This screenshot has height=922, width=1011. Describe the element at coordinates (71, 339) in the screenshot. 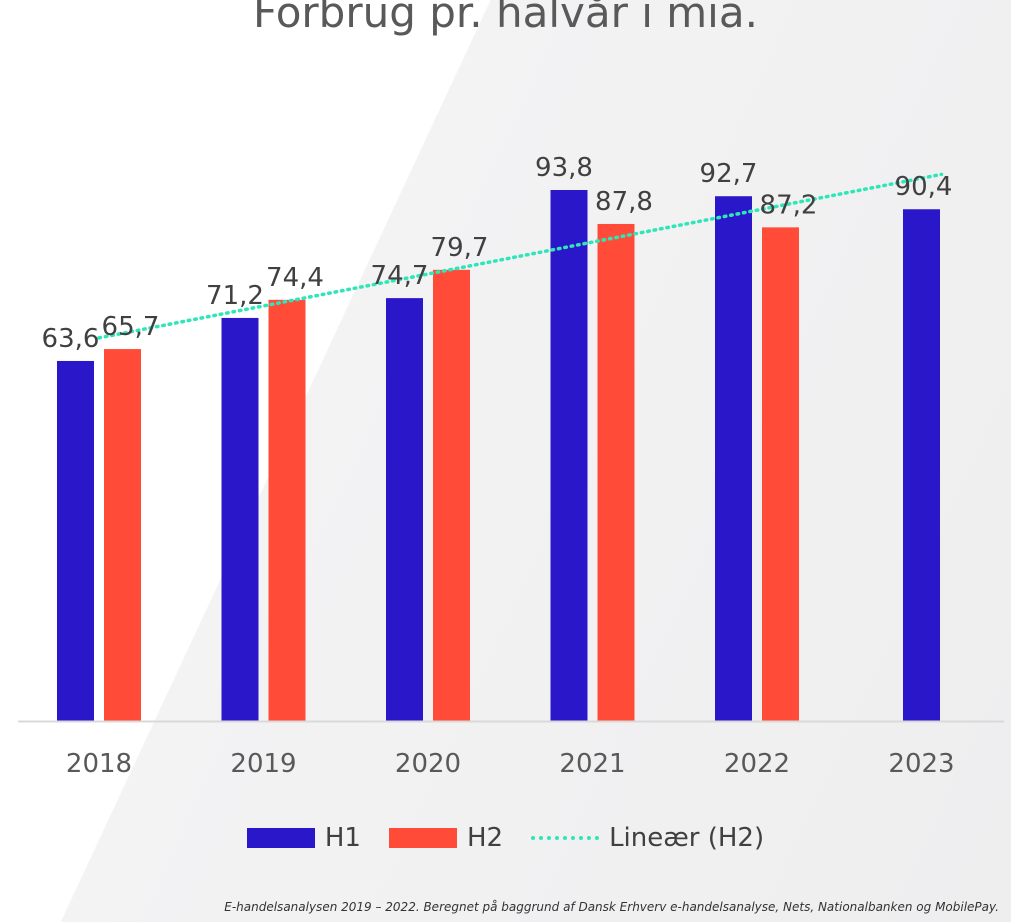

I see `data-label-h1-2018: 63,6` at that location.